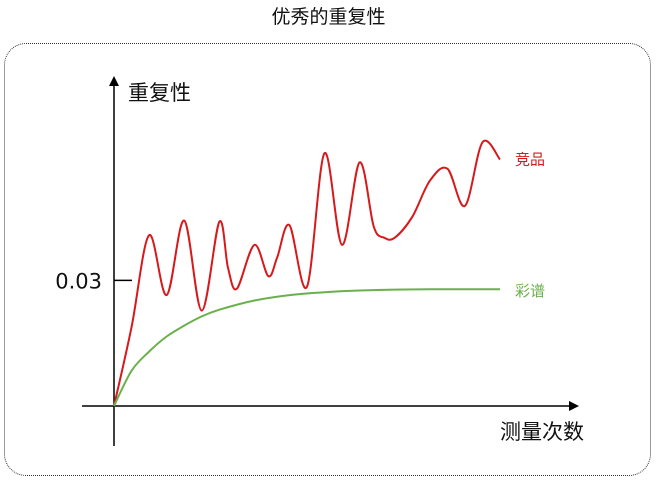 This screenshot has height=481, width=657. What do you see at coordinates (159, 93) in the screenshot?
I see `y-axis-label: 重复性` at bounding box center [159, 93].